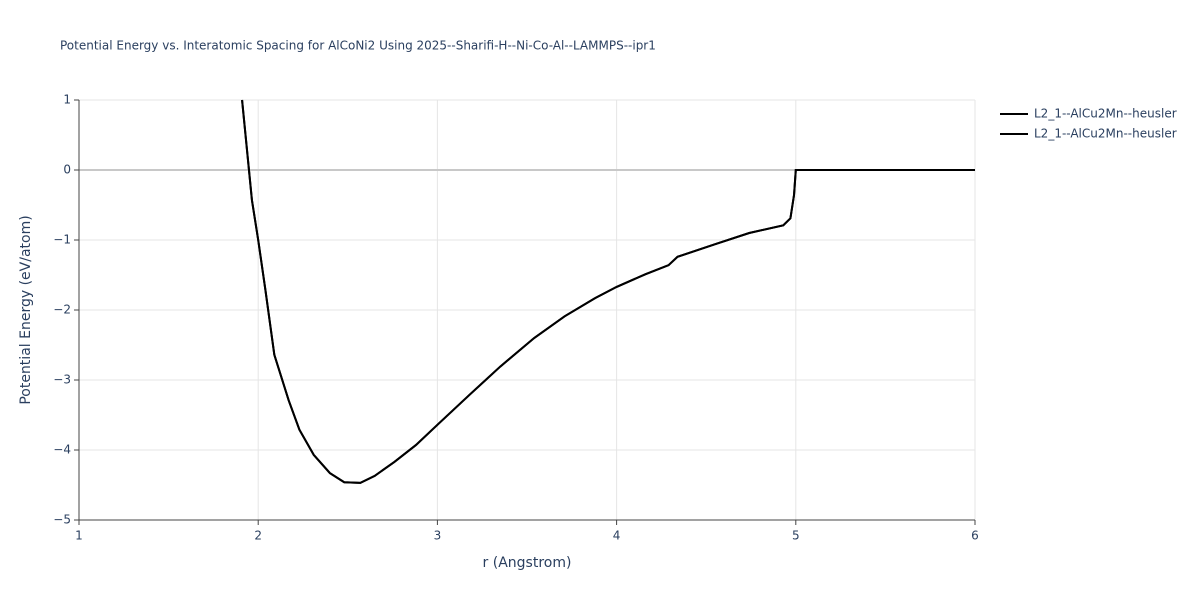  I want to click on x-tick-label: 1, so click(79, 536).